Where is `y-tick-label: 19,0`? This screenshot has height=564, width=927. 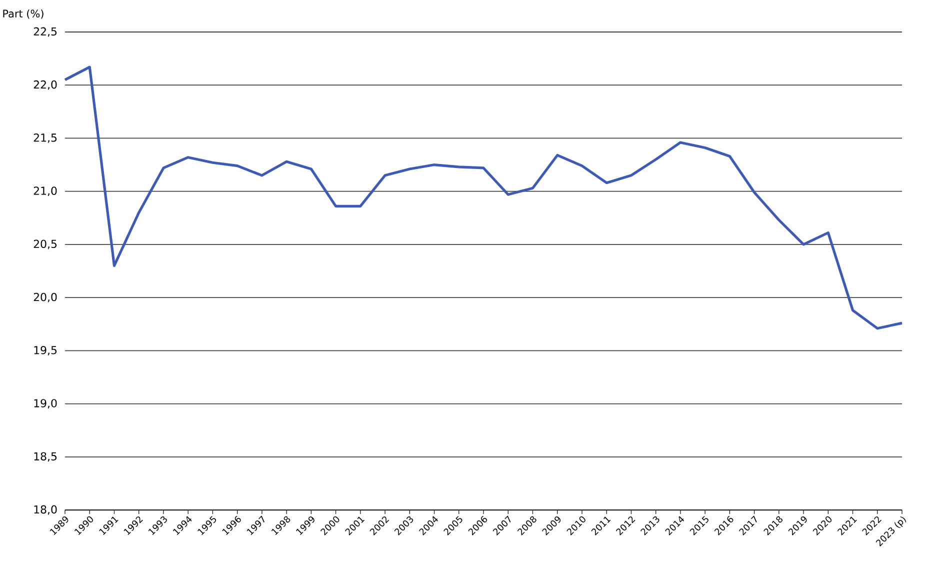 y-tick-label: 19,0 is located at coordinates (45, 403).